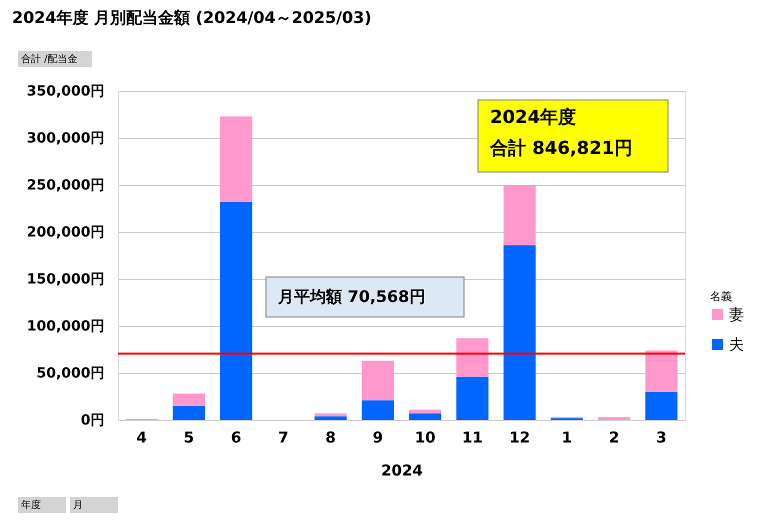 This screenshot has height=522, width=769. I want to click on text: 月, so click(78, 505).